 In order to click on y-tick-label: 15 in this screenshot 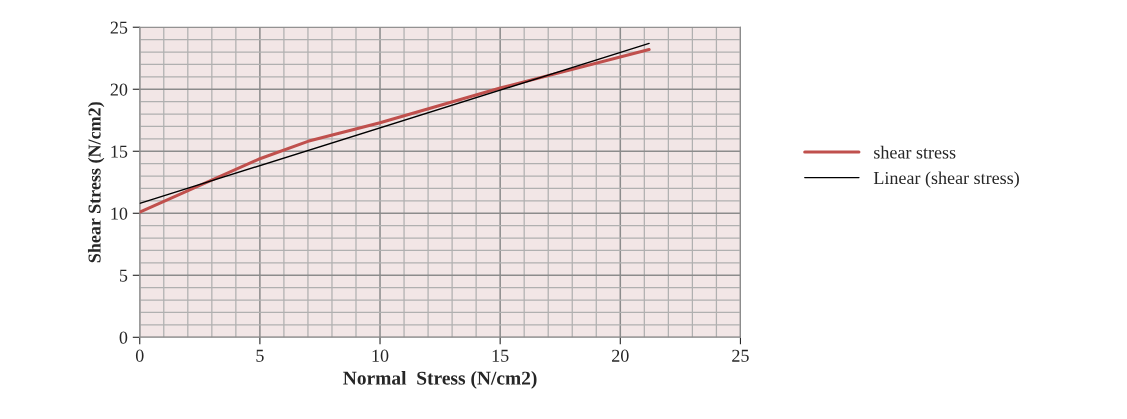, I will do `click(119, 151)`.